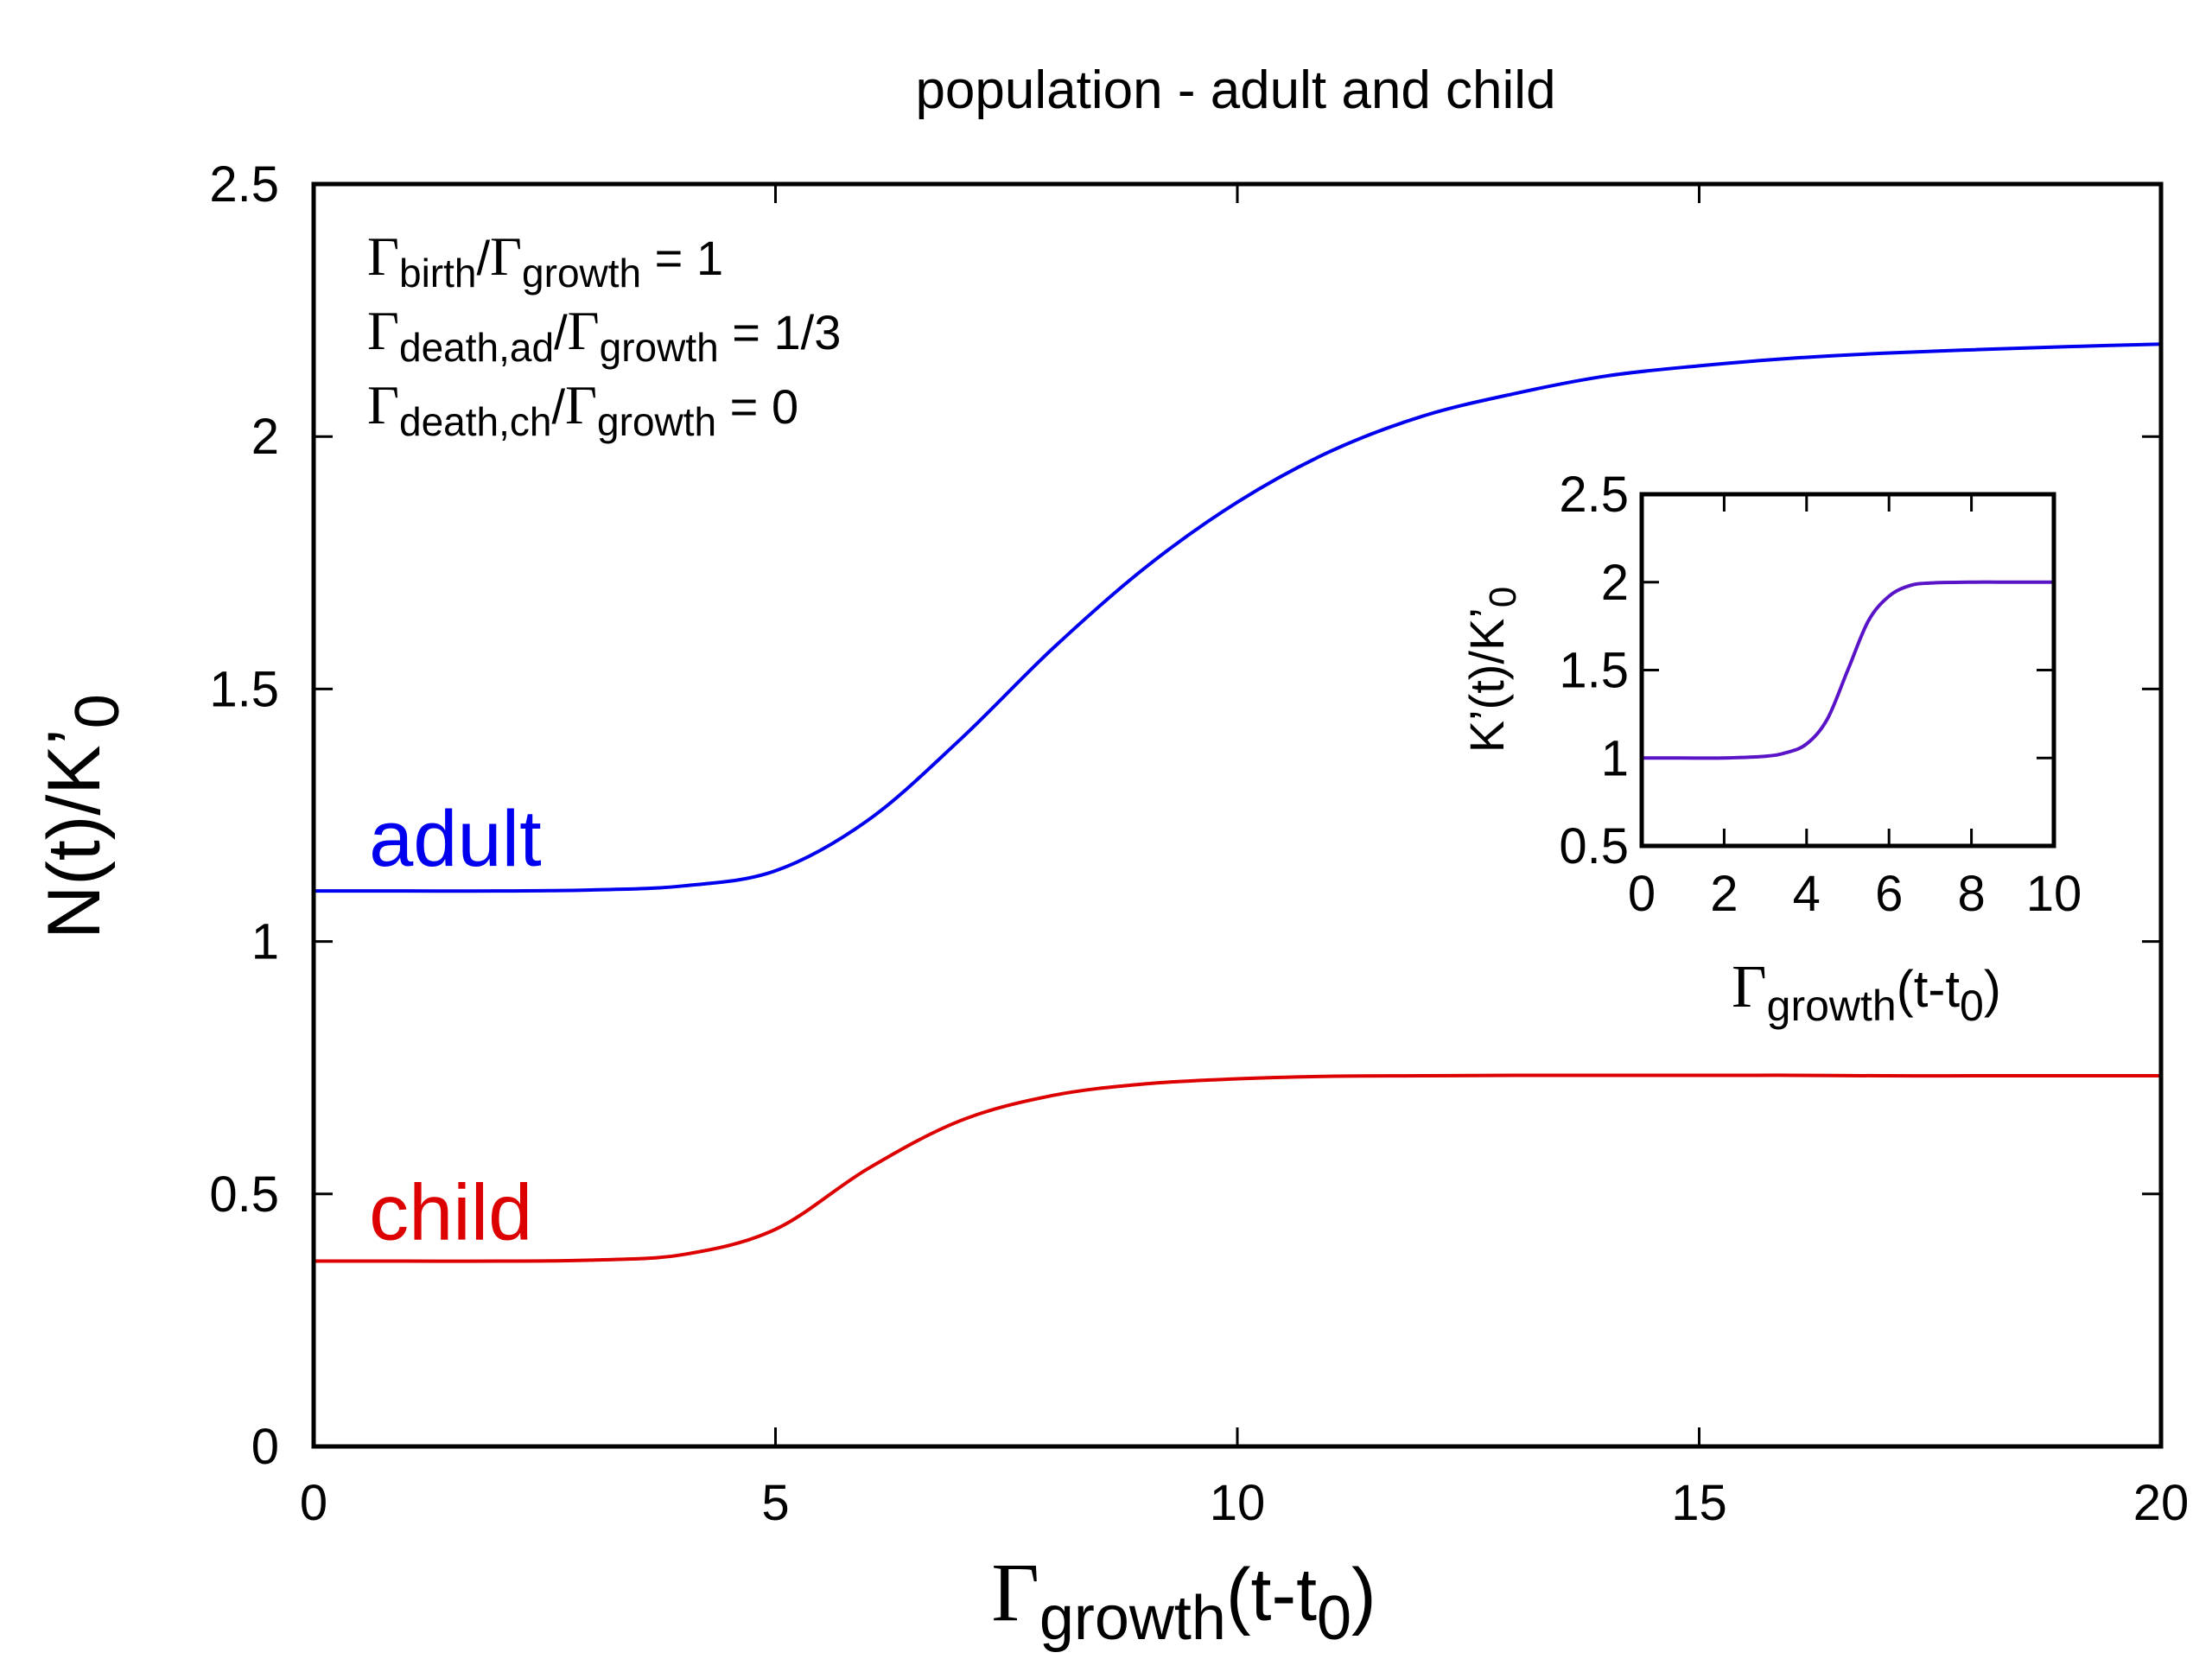  I want to click on x-axis-label: Γgrowth(t-t0), so click(1183, 1599).